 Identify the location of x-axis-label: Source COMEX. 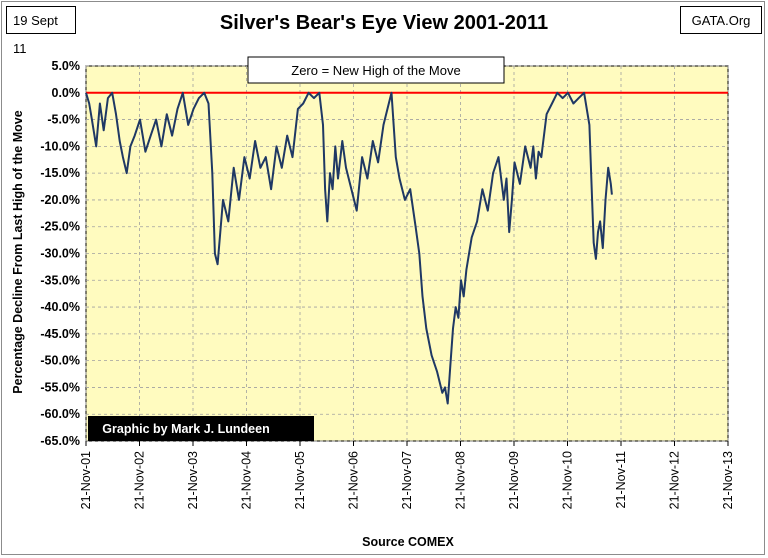
(408, 542).